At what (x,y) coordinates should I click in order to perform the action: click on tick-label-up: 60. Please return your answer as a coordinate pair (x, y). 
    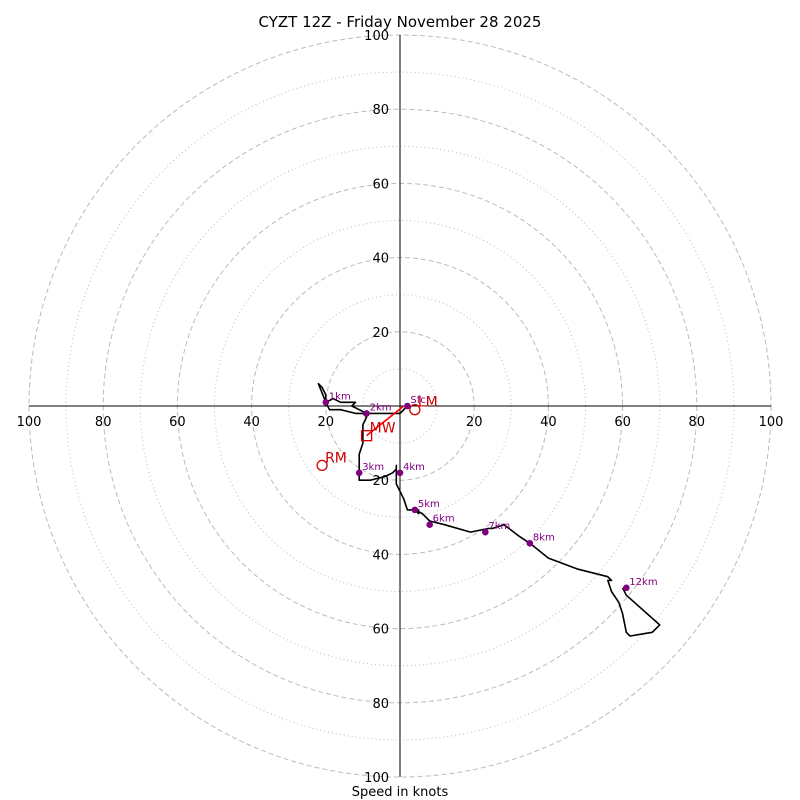
    Looking at the image, I should click on (380, 184).